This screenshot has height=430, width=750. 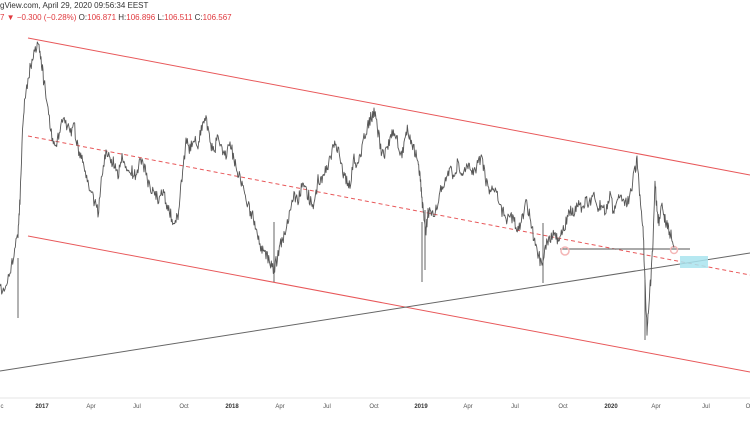 What do you see at coordinates (748, 407) in the screenshot?
I see `x-tick-label: O` at bounding box center [748, 407].